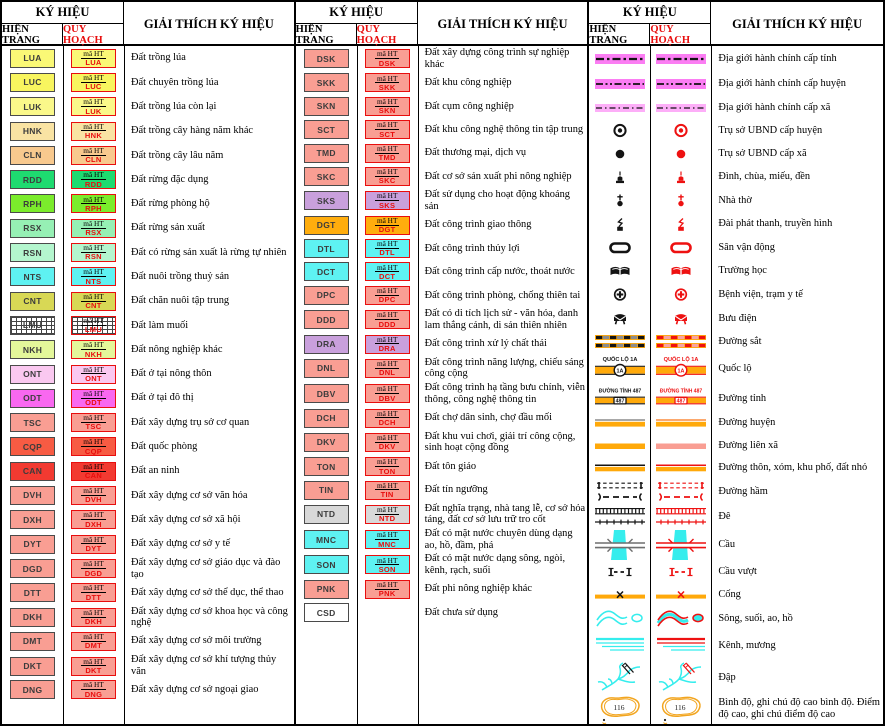  I want to click on legend-description: Đất khu công nghiệp, so click(468, 83).